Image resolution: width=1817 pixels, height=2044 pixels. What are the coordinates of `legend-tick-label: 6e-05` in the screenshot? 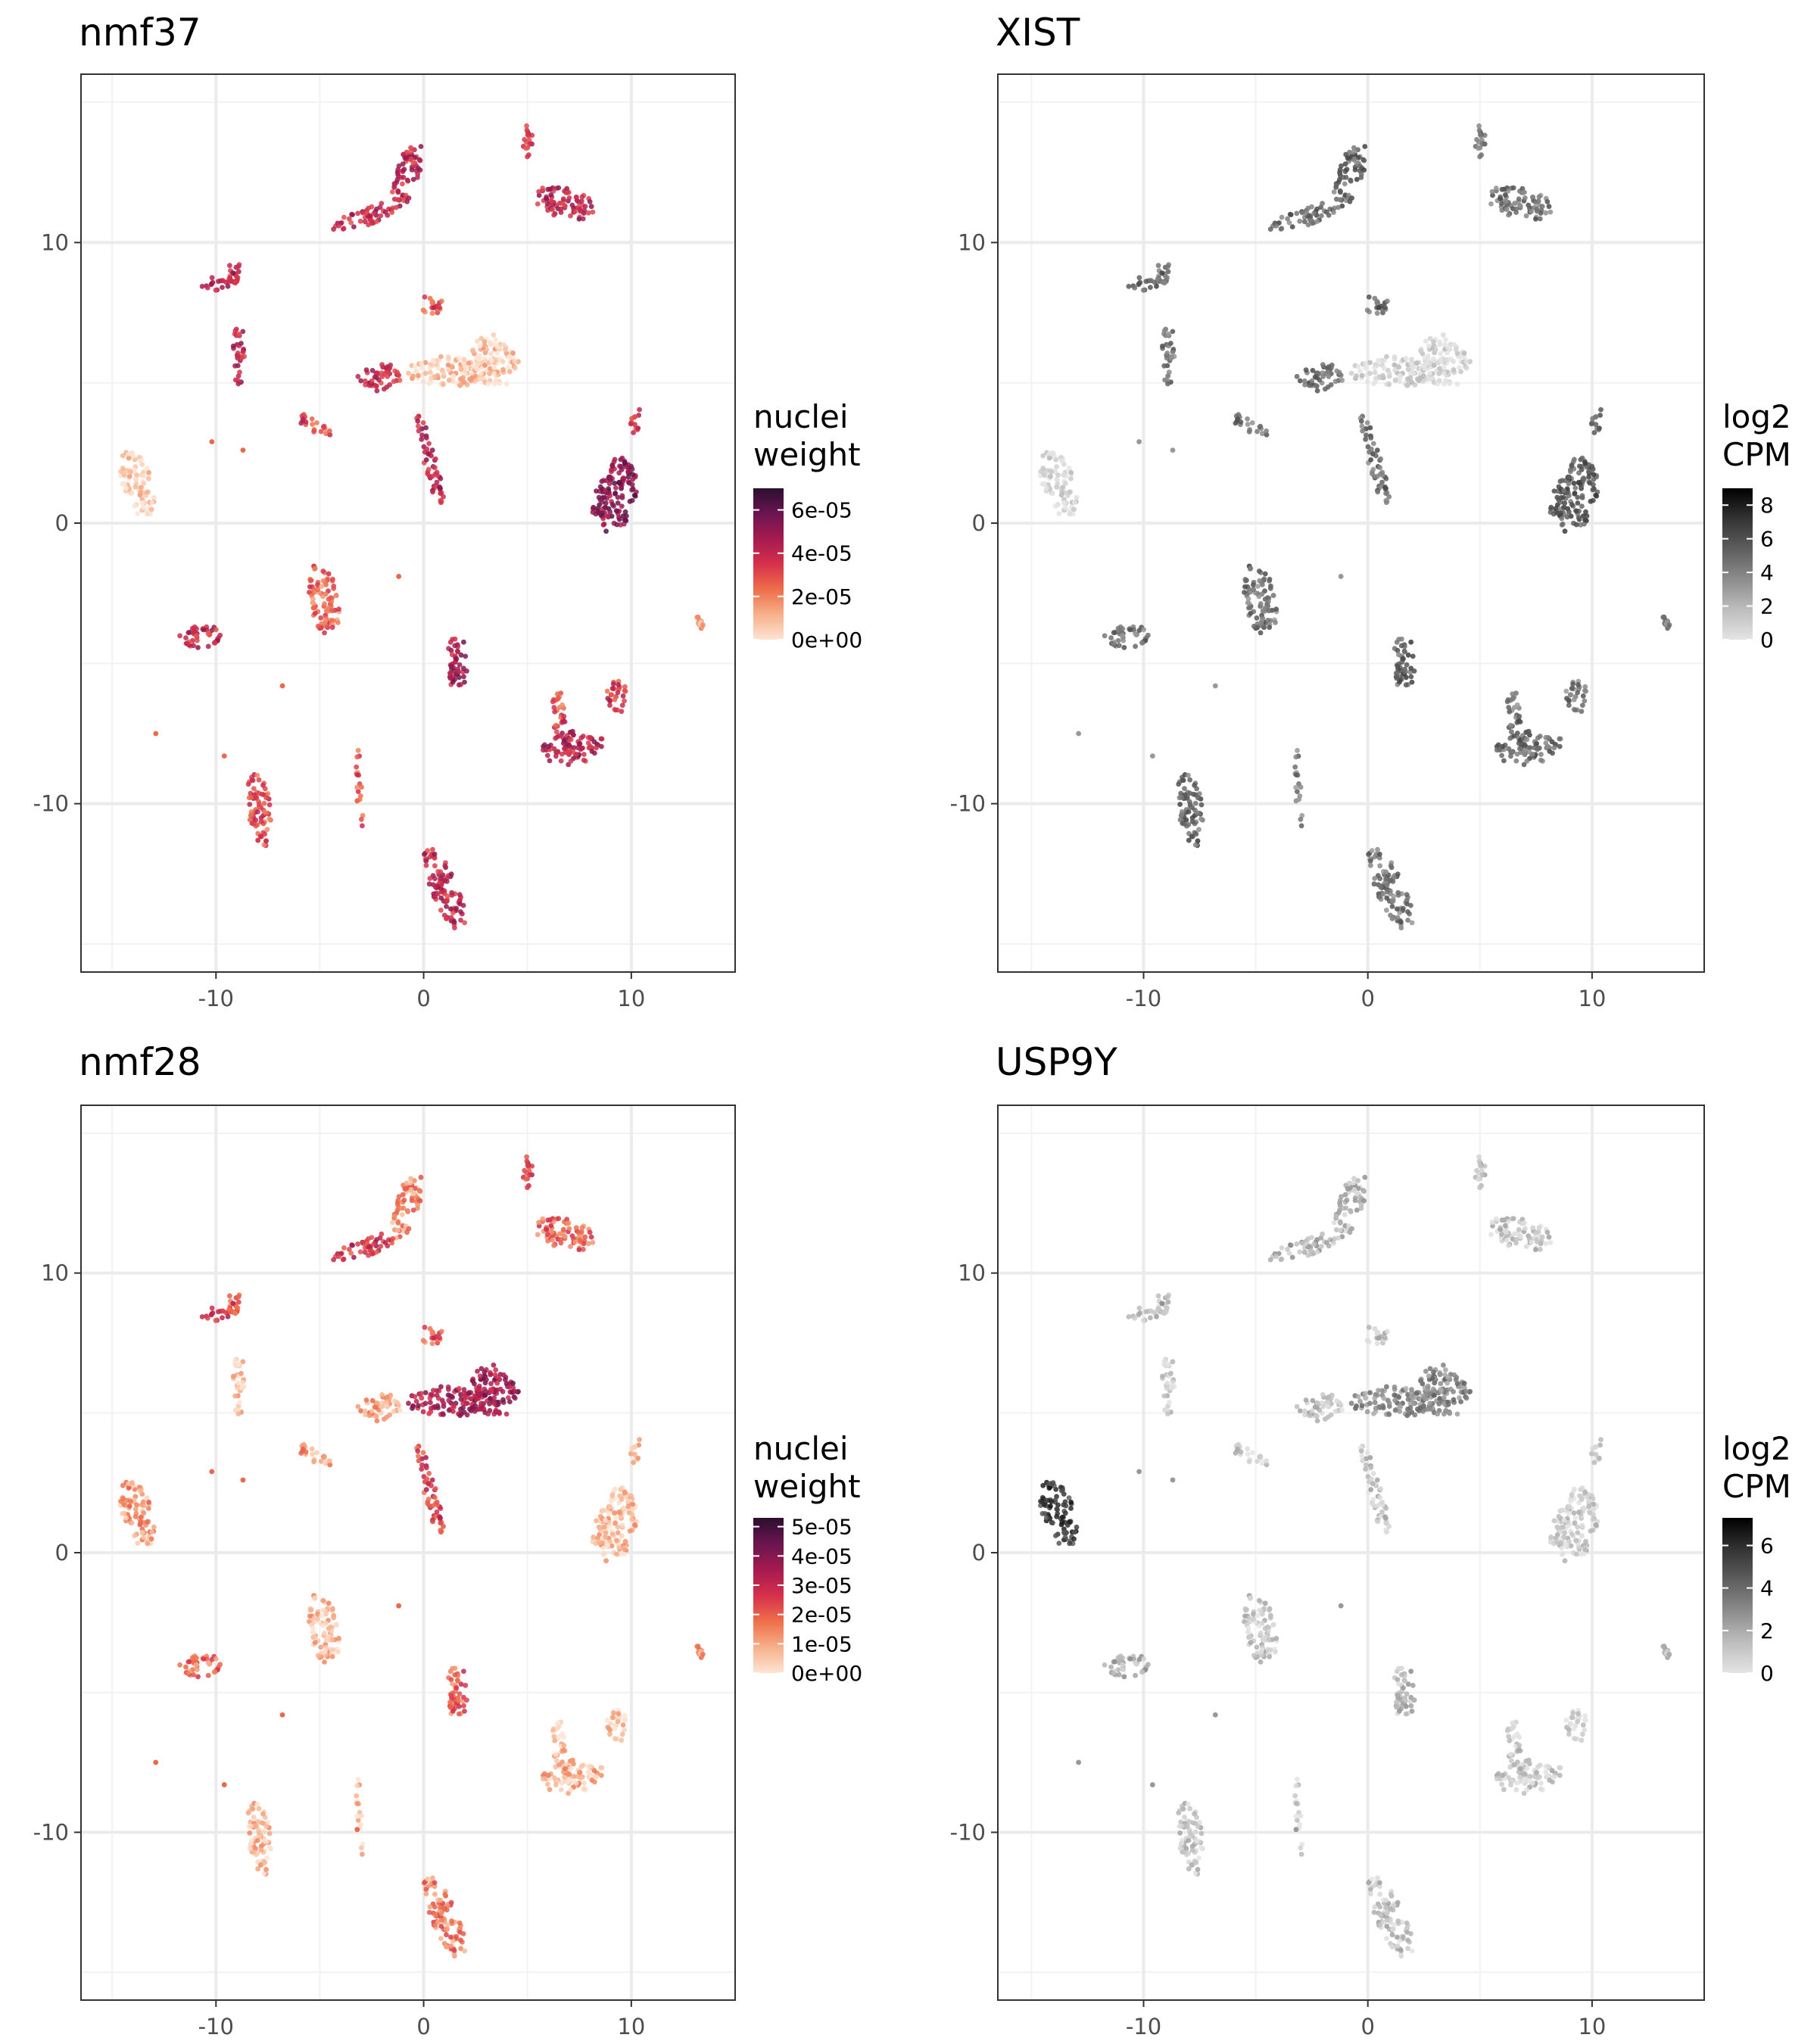 It's located at (821, 510).